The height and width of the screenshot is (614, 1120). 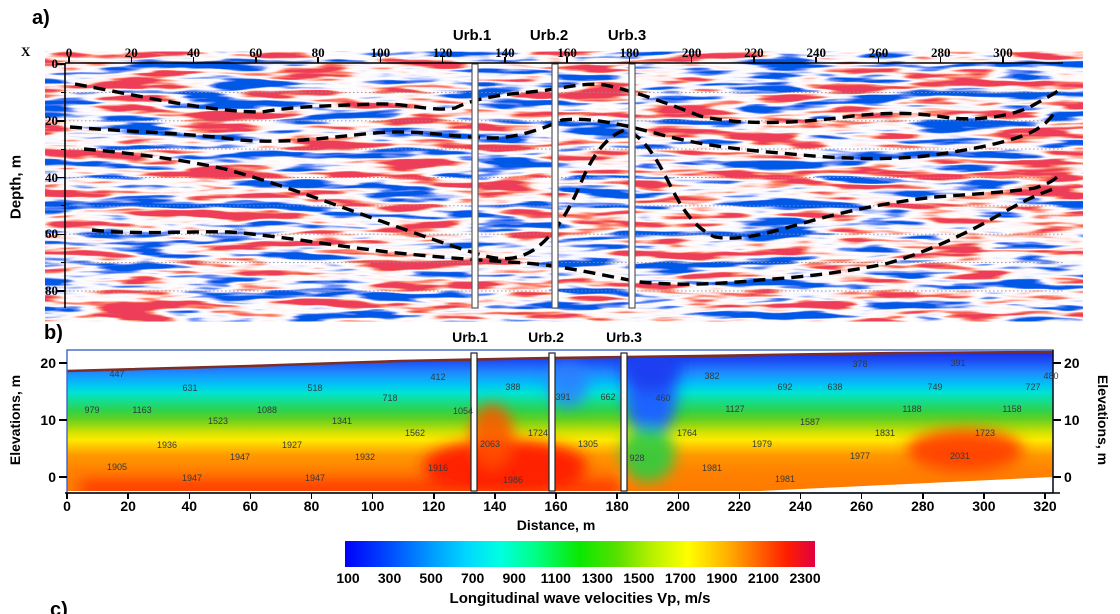 I want to click on velocity-sample-label: 631, so click(x=190, y=388).